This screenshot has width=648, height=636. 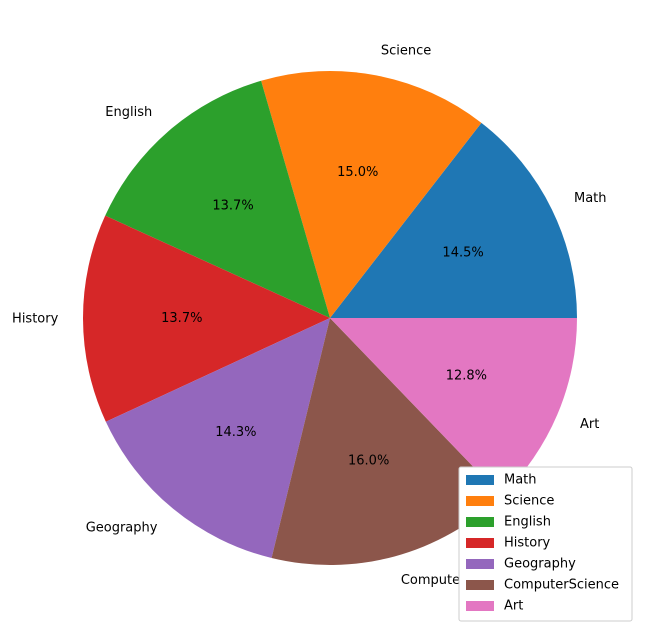 What do you see at coordinates (527, 543) in the screenshot?
I see `legend-label-history: History` at bounding box center [527, 543].